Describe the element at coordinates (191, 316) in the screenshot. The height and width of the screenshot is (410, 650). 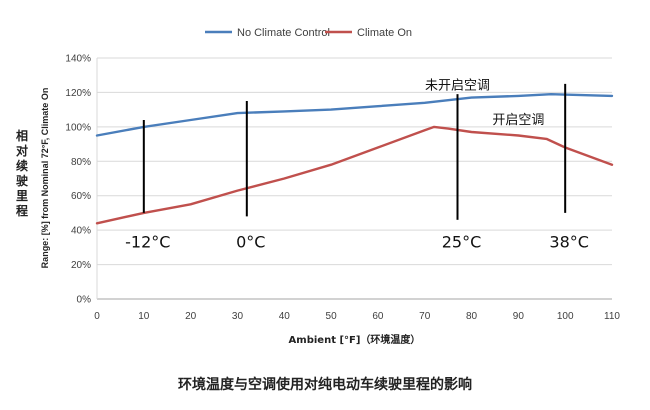
I see `x-tick-label: 20` at that location.